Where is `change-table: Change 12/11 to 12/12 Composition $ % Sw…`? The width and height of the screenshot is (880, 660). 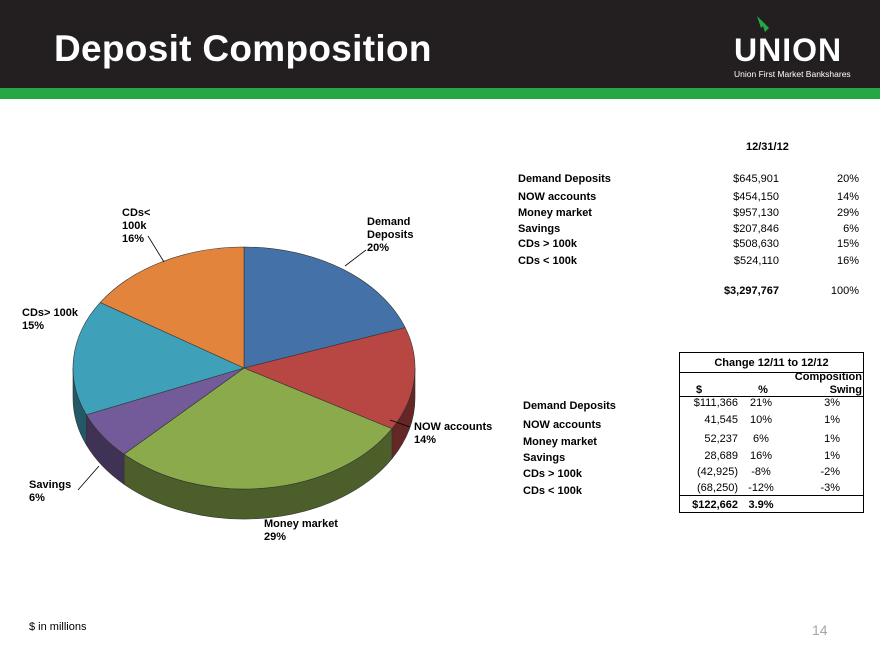 change-table: Change 12/11 to 12/12 Composition $ % Sw… is located at coordinates (771, 432).